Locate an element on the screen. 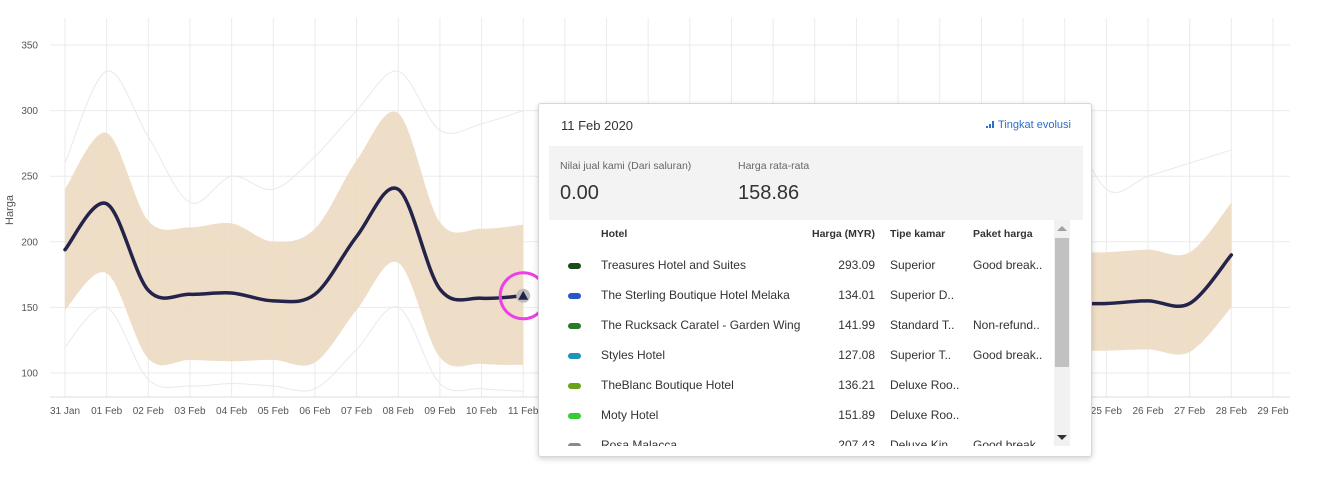  hotel-price: 127.08 is located at coordinates (856, 355).